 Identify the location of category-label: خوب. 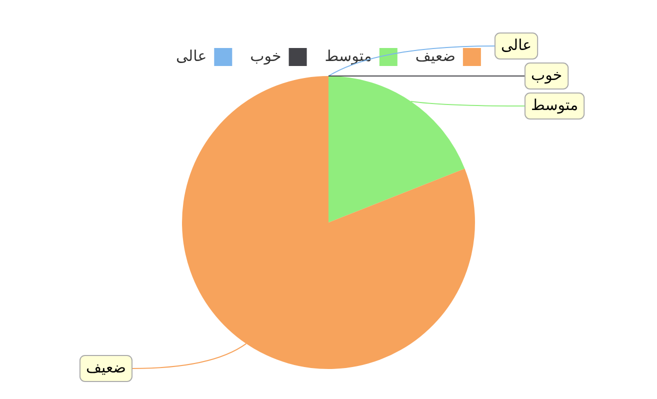
(546, 75).